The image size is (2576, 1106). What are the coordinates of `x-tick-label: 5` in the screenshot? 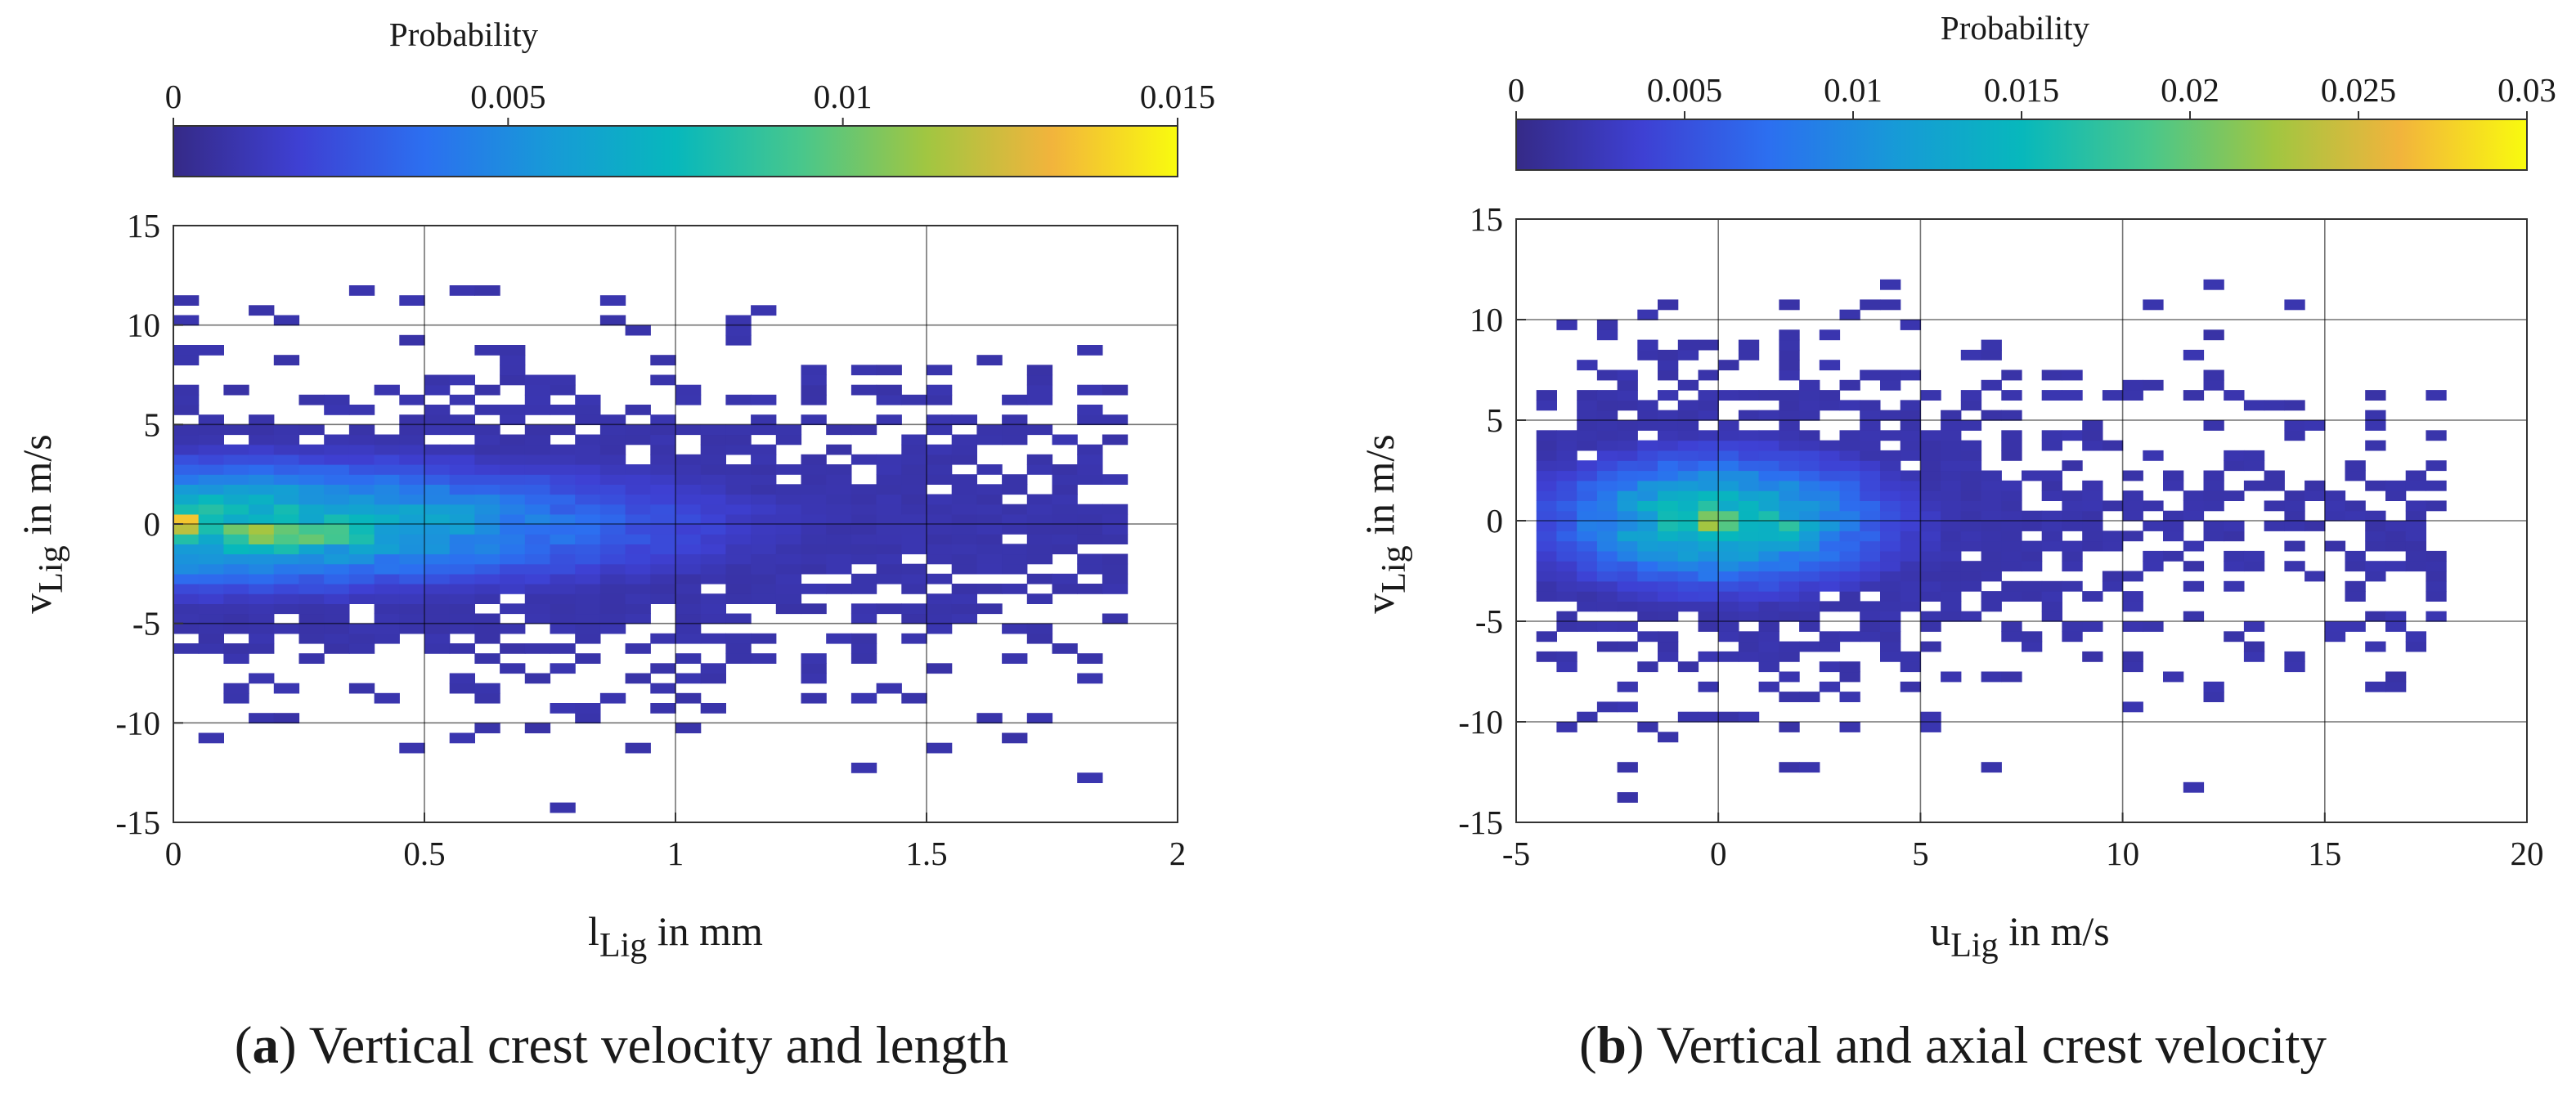 It's located at (1920, 853).